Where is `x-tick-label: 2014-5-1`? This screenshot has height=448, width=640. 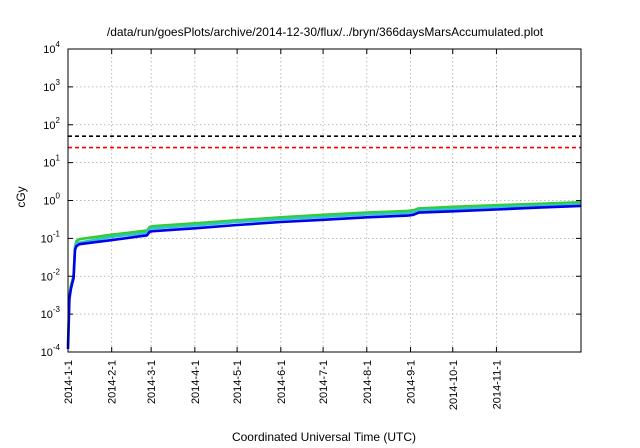
x-tick-label: 2014-5-1 is located at coordinates (238, 382).